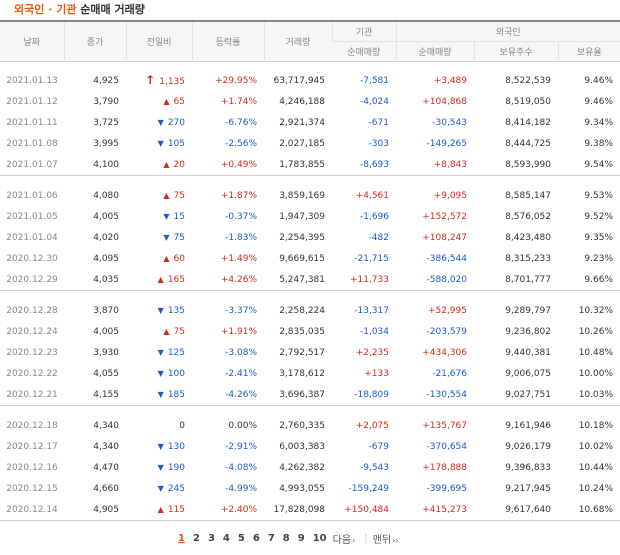  What do you see at coordinates (599, 80) in the screenshot?
I see `cell-ratio-value: 9.46%` at bounding box center [599, 80].